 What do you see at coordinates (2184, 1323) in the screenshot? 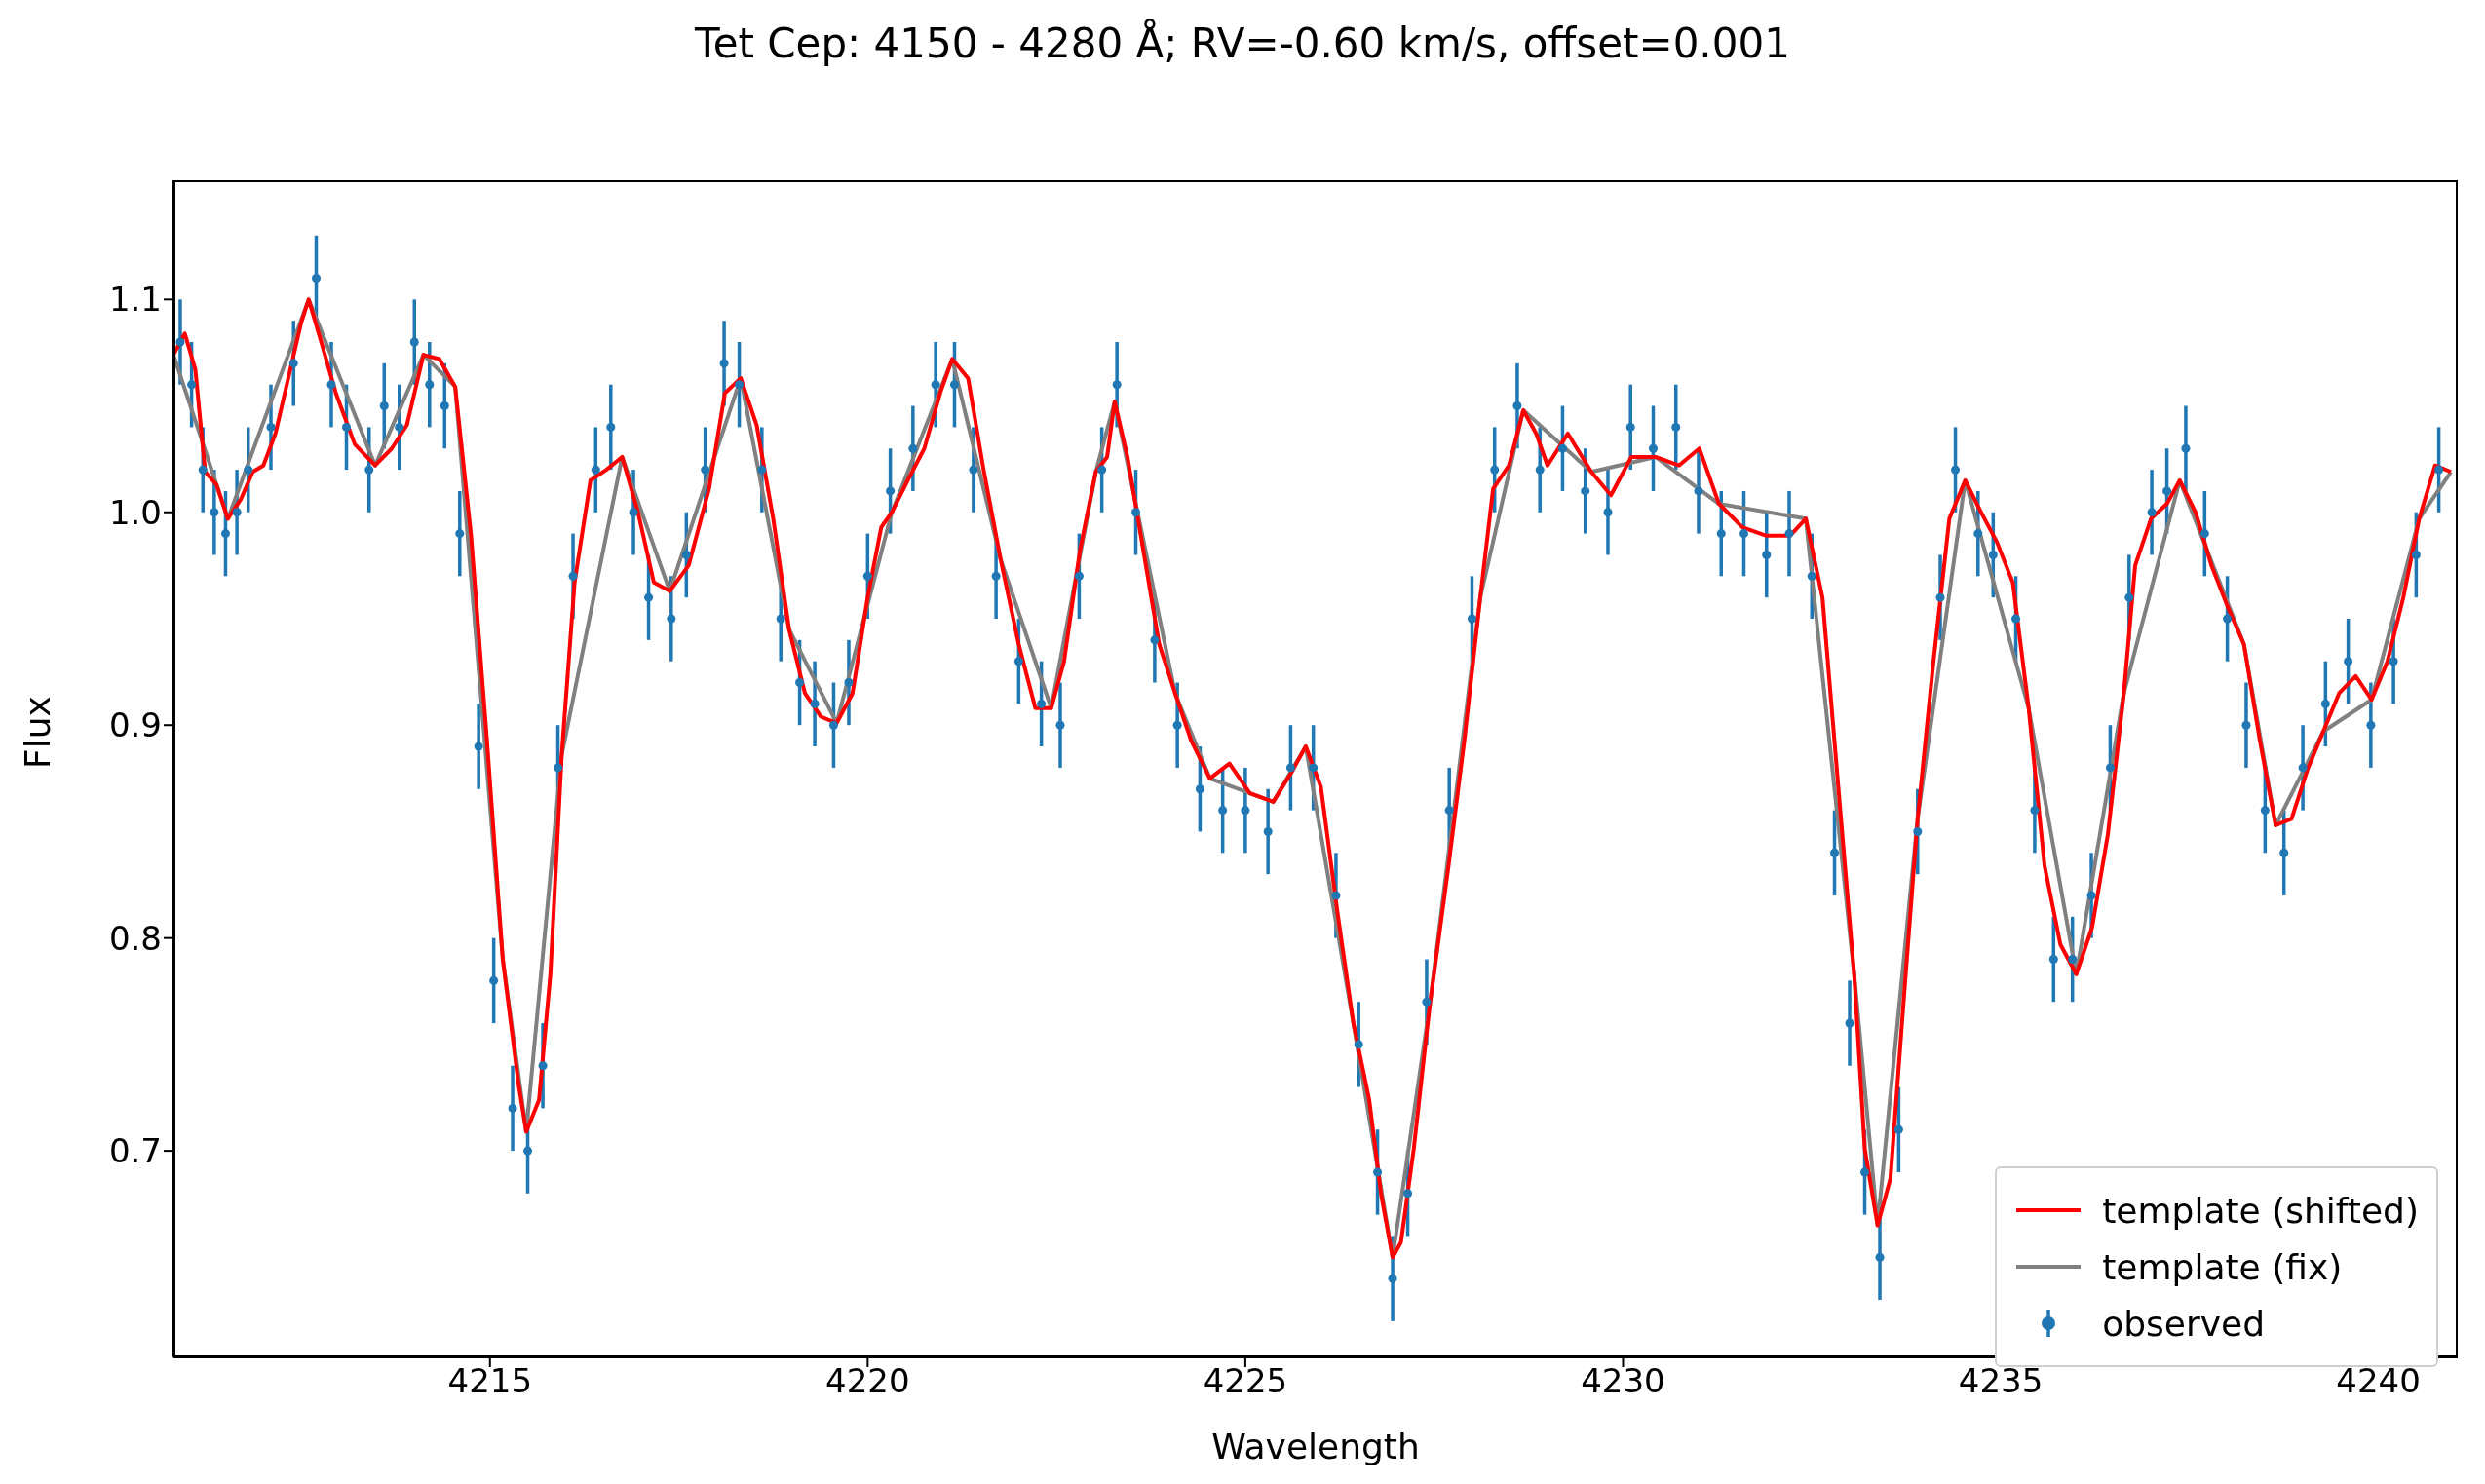
I see `legend-label: observed` at bounding box center [2184, 1323].